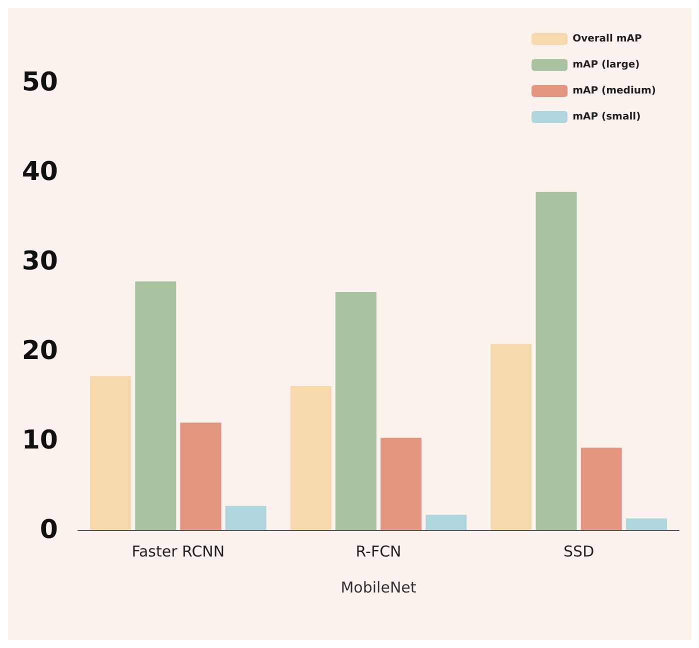  I want to click on legend-label: mAP (large), so click(606, 65).